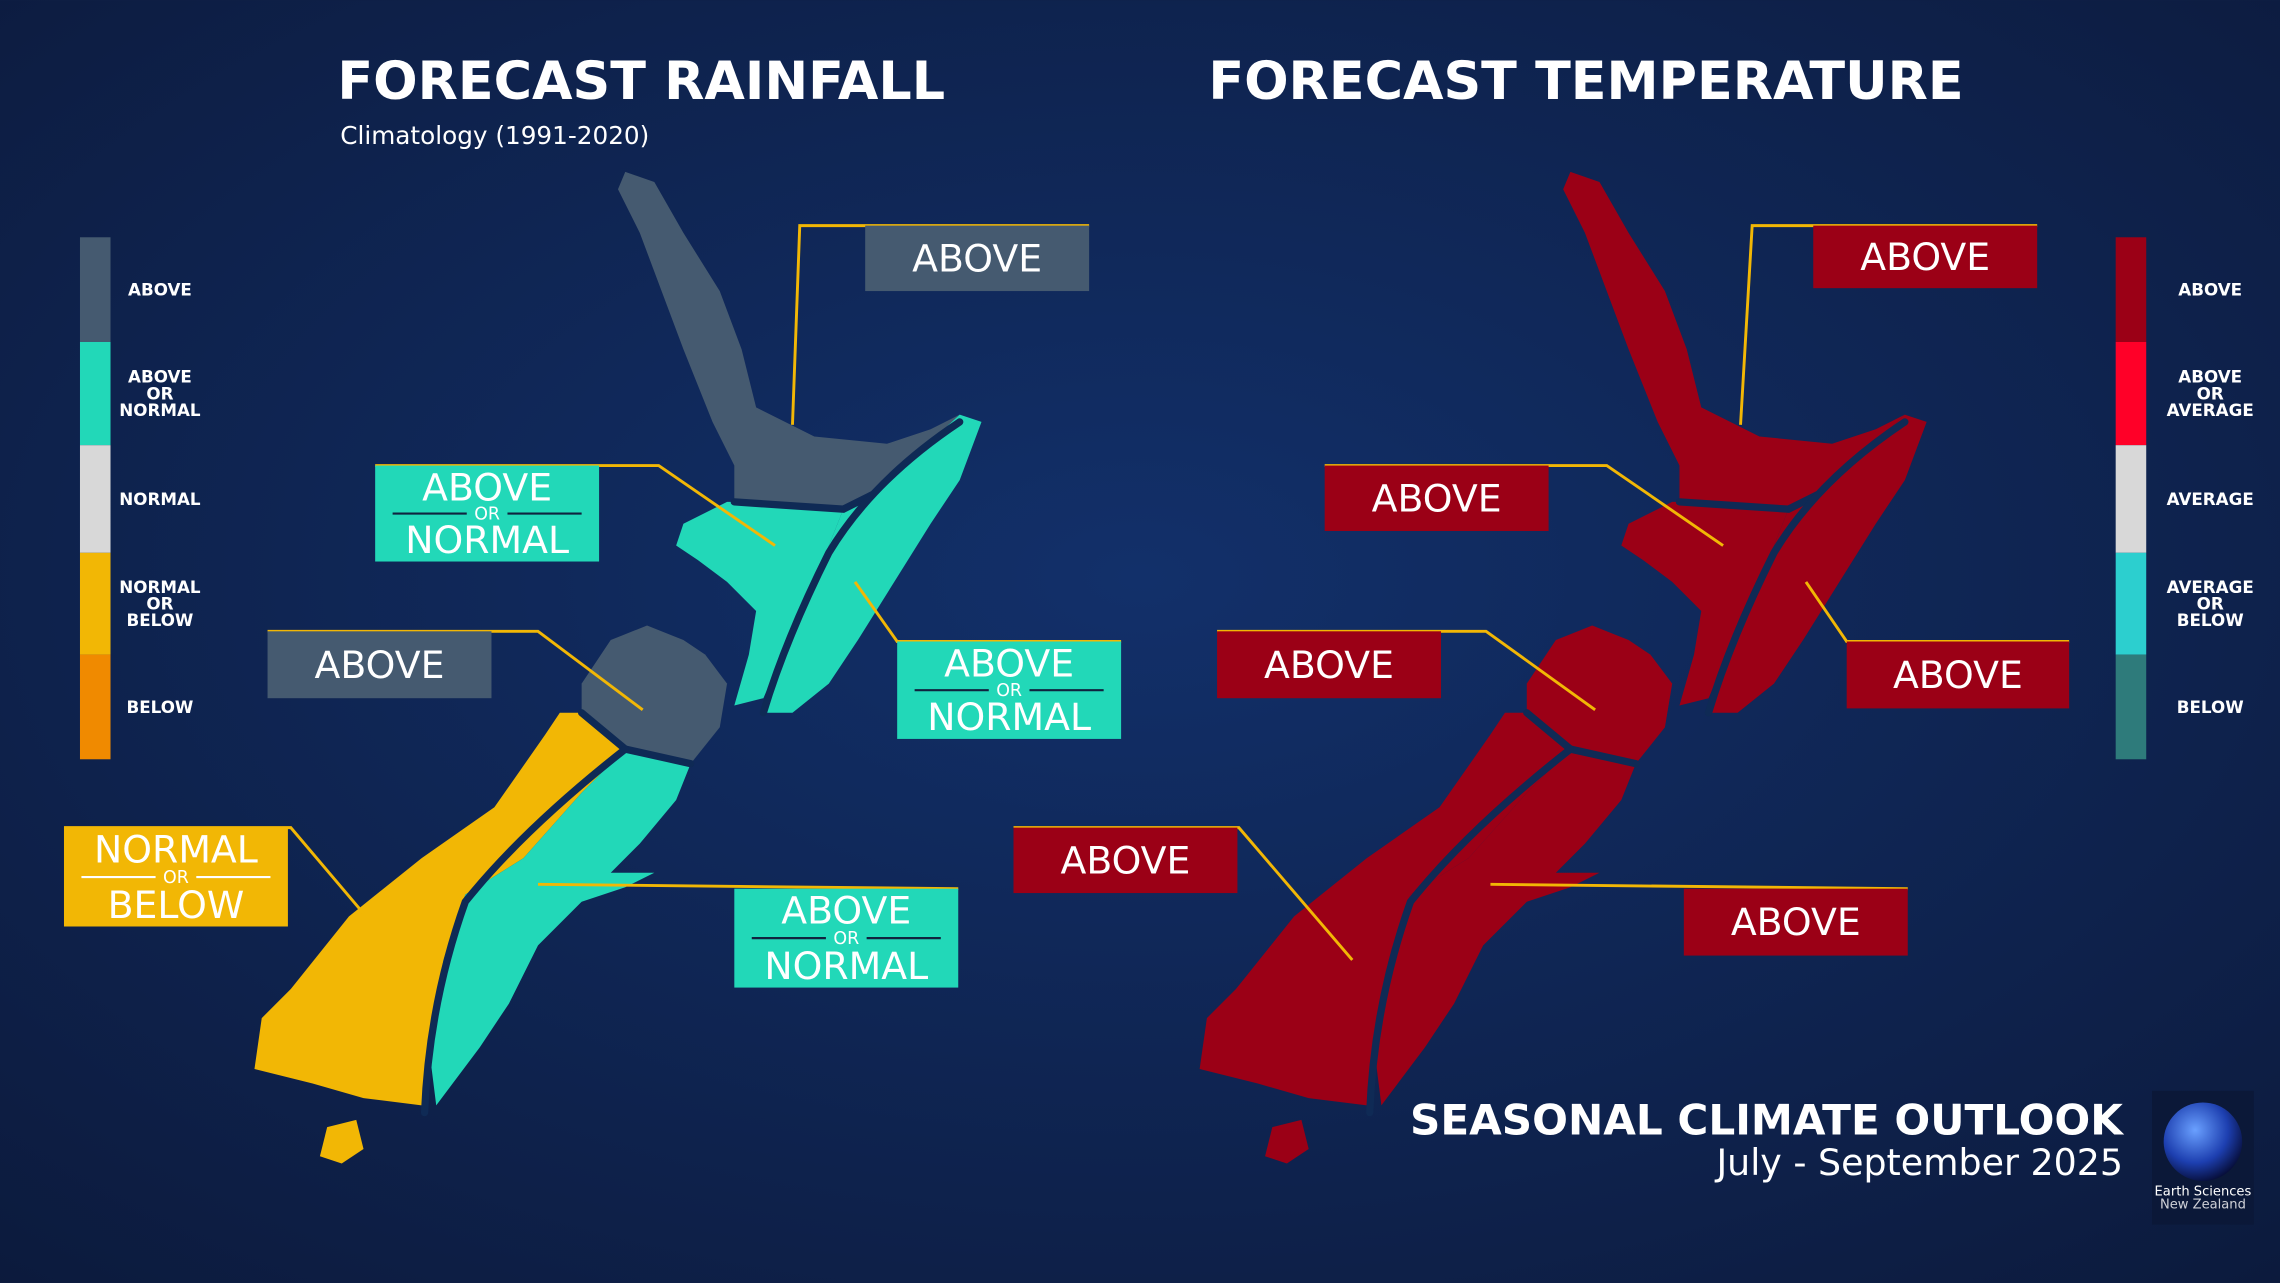 The height and width of the screenshot is (1283, 2280). I want to click on rainfall-subtitle: Climatology (1991-2020), so click(494, 135).